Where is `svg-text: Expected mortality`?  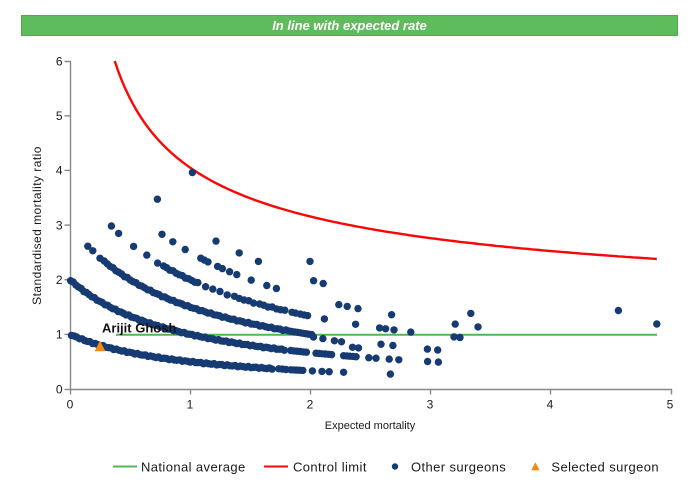 svg-text: Expected mortality is located at coordinates (370, 426).